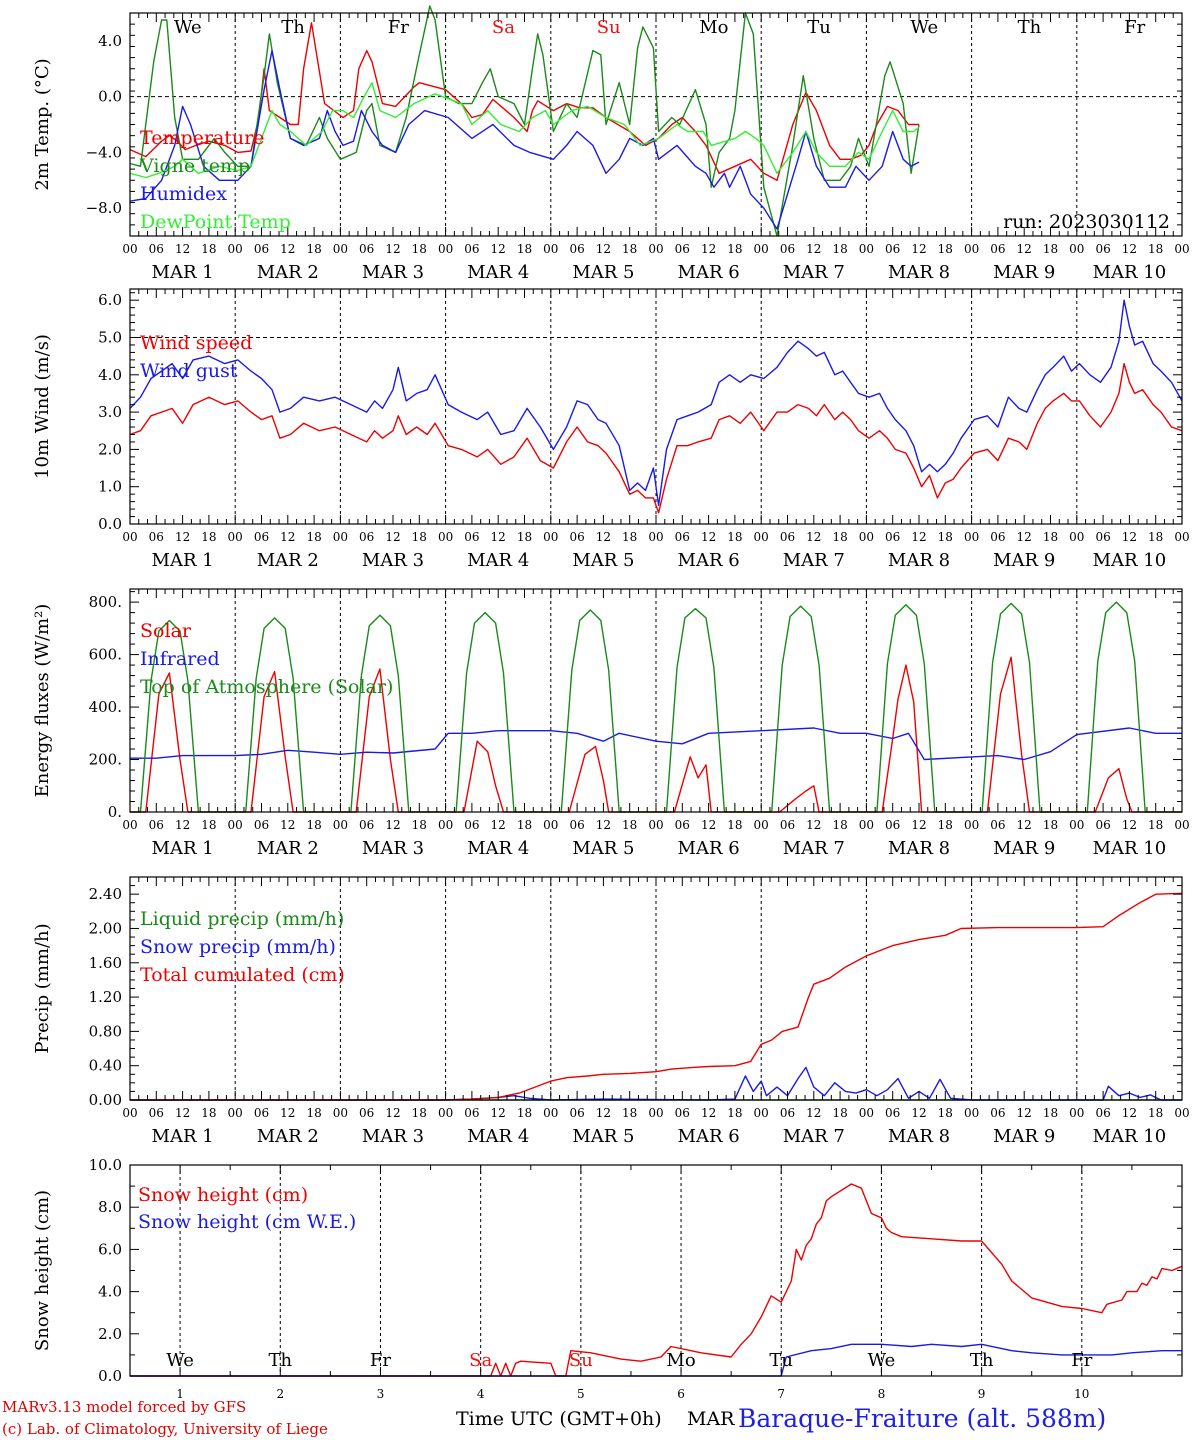 The height and width of the screenshot is (1440, 1194). Describe the element at coordinates (110, 524) in the screenshot. I see `p2-y-tick-label: 0.0` at that location.